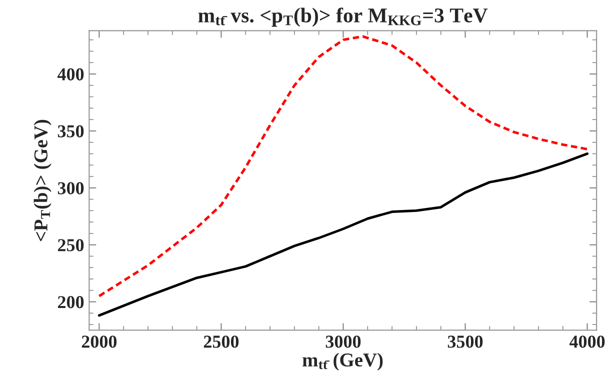 The width and height of the screenshot is (615, 384). What do you see at coordinates (343, 17) in the screenshot?
I see `chart-title: m$_{tt̄}$ vs. <p$_{T}$(b)> for M$_{KKG}$=3 TeV` at bounding box center [343, 17].